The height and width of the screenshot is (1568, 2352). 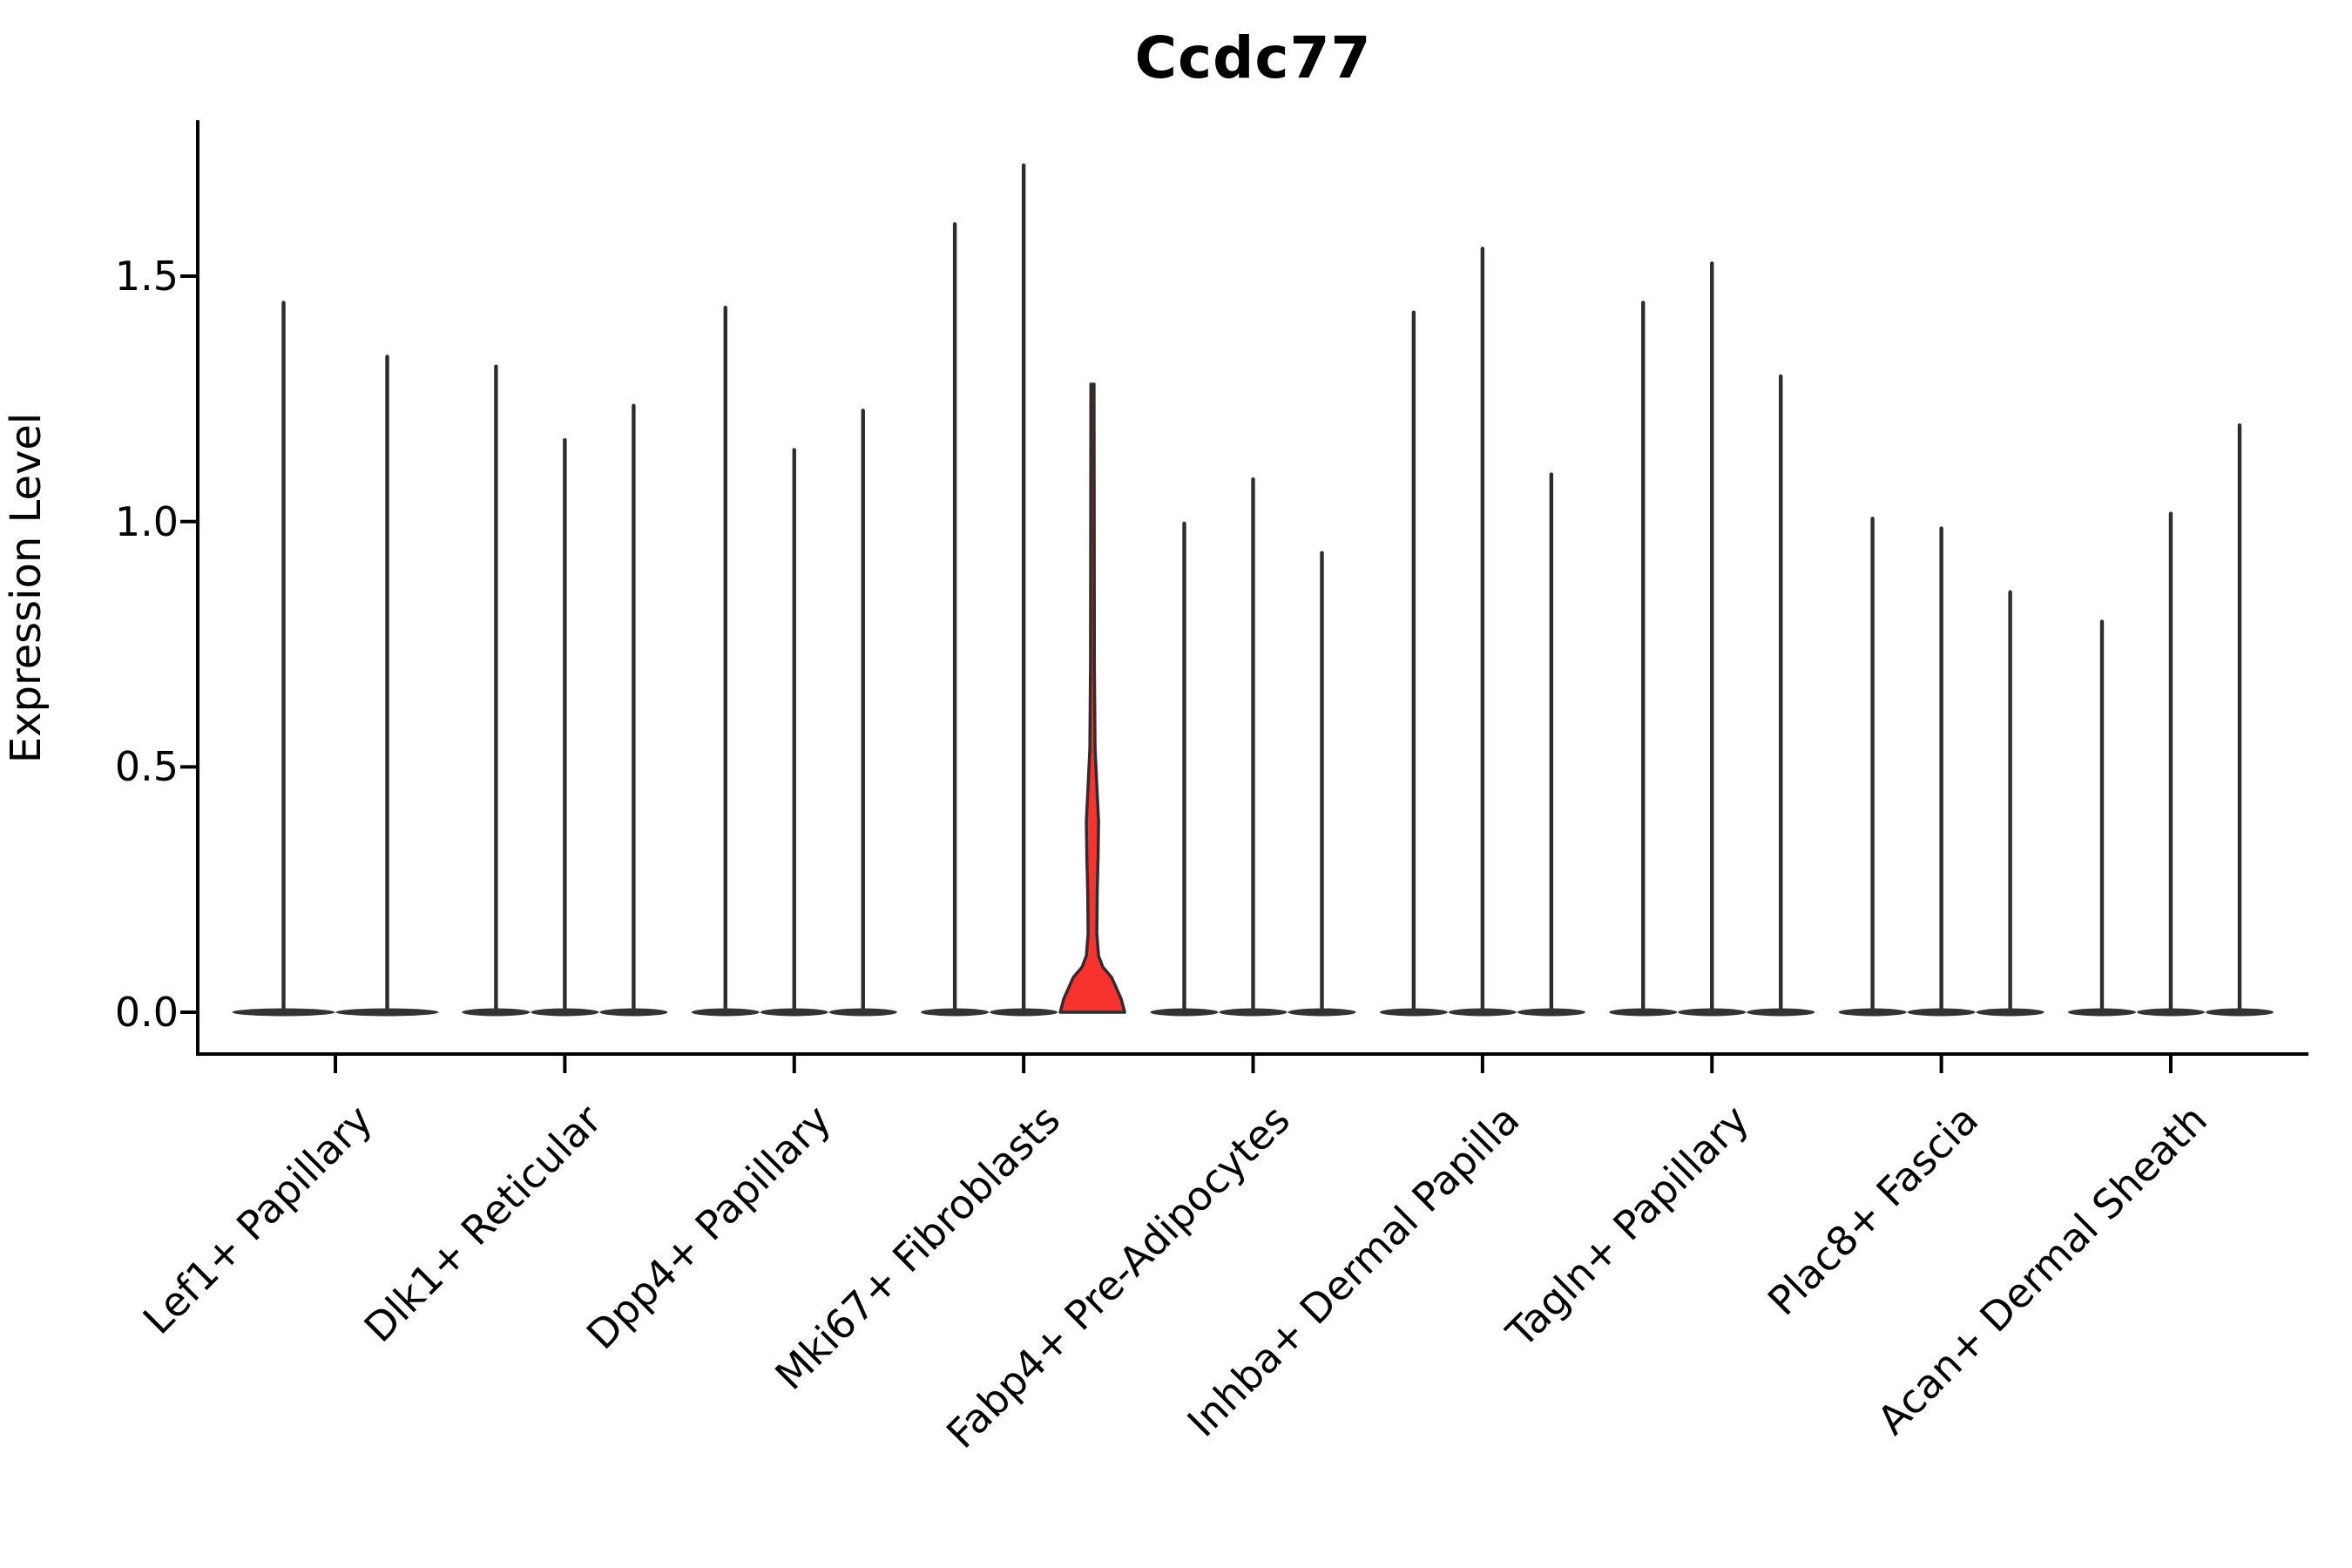 What do you see at coordinates (1253, 58) in the screenshot?
I see `chart-title: Ccdc77` at bounding box center [1253, 58].